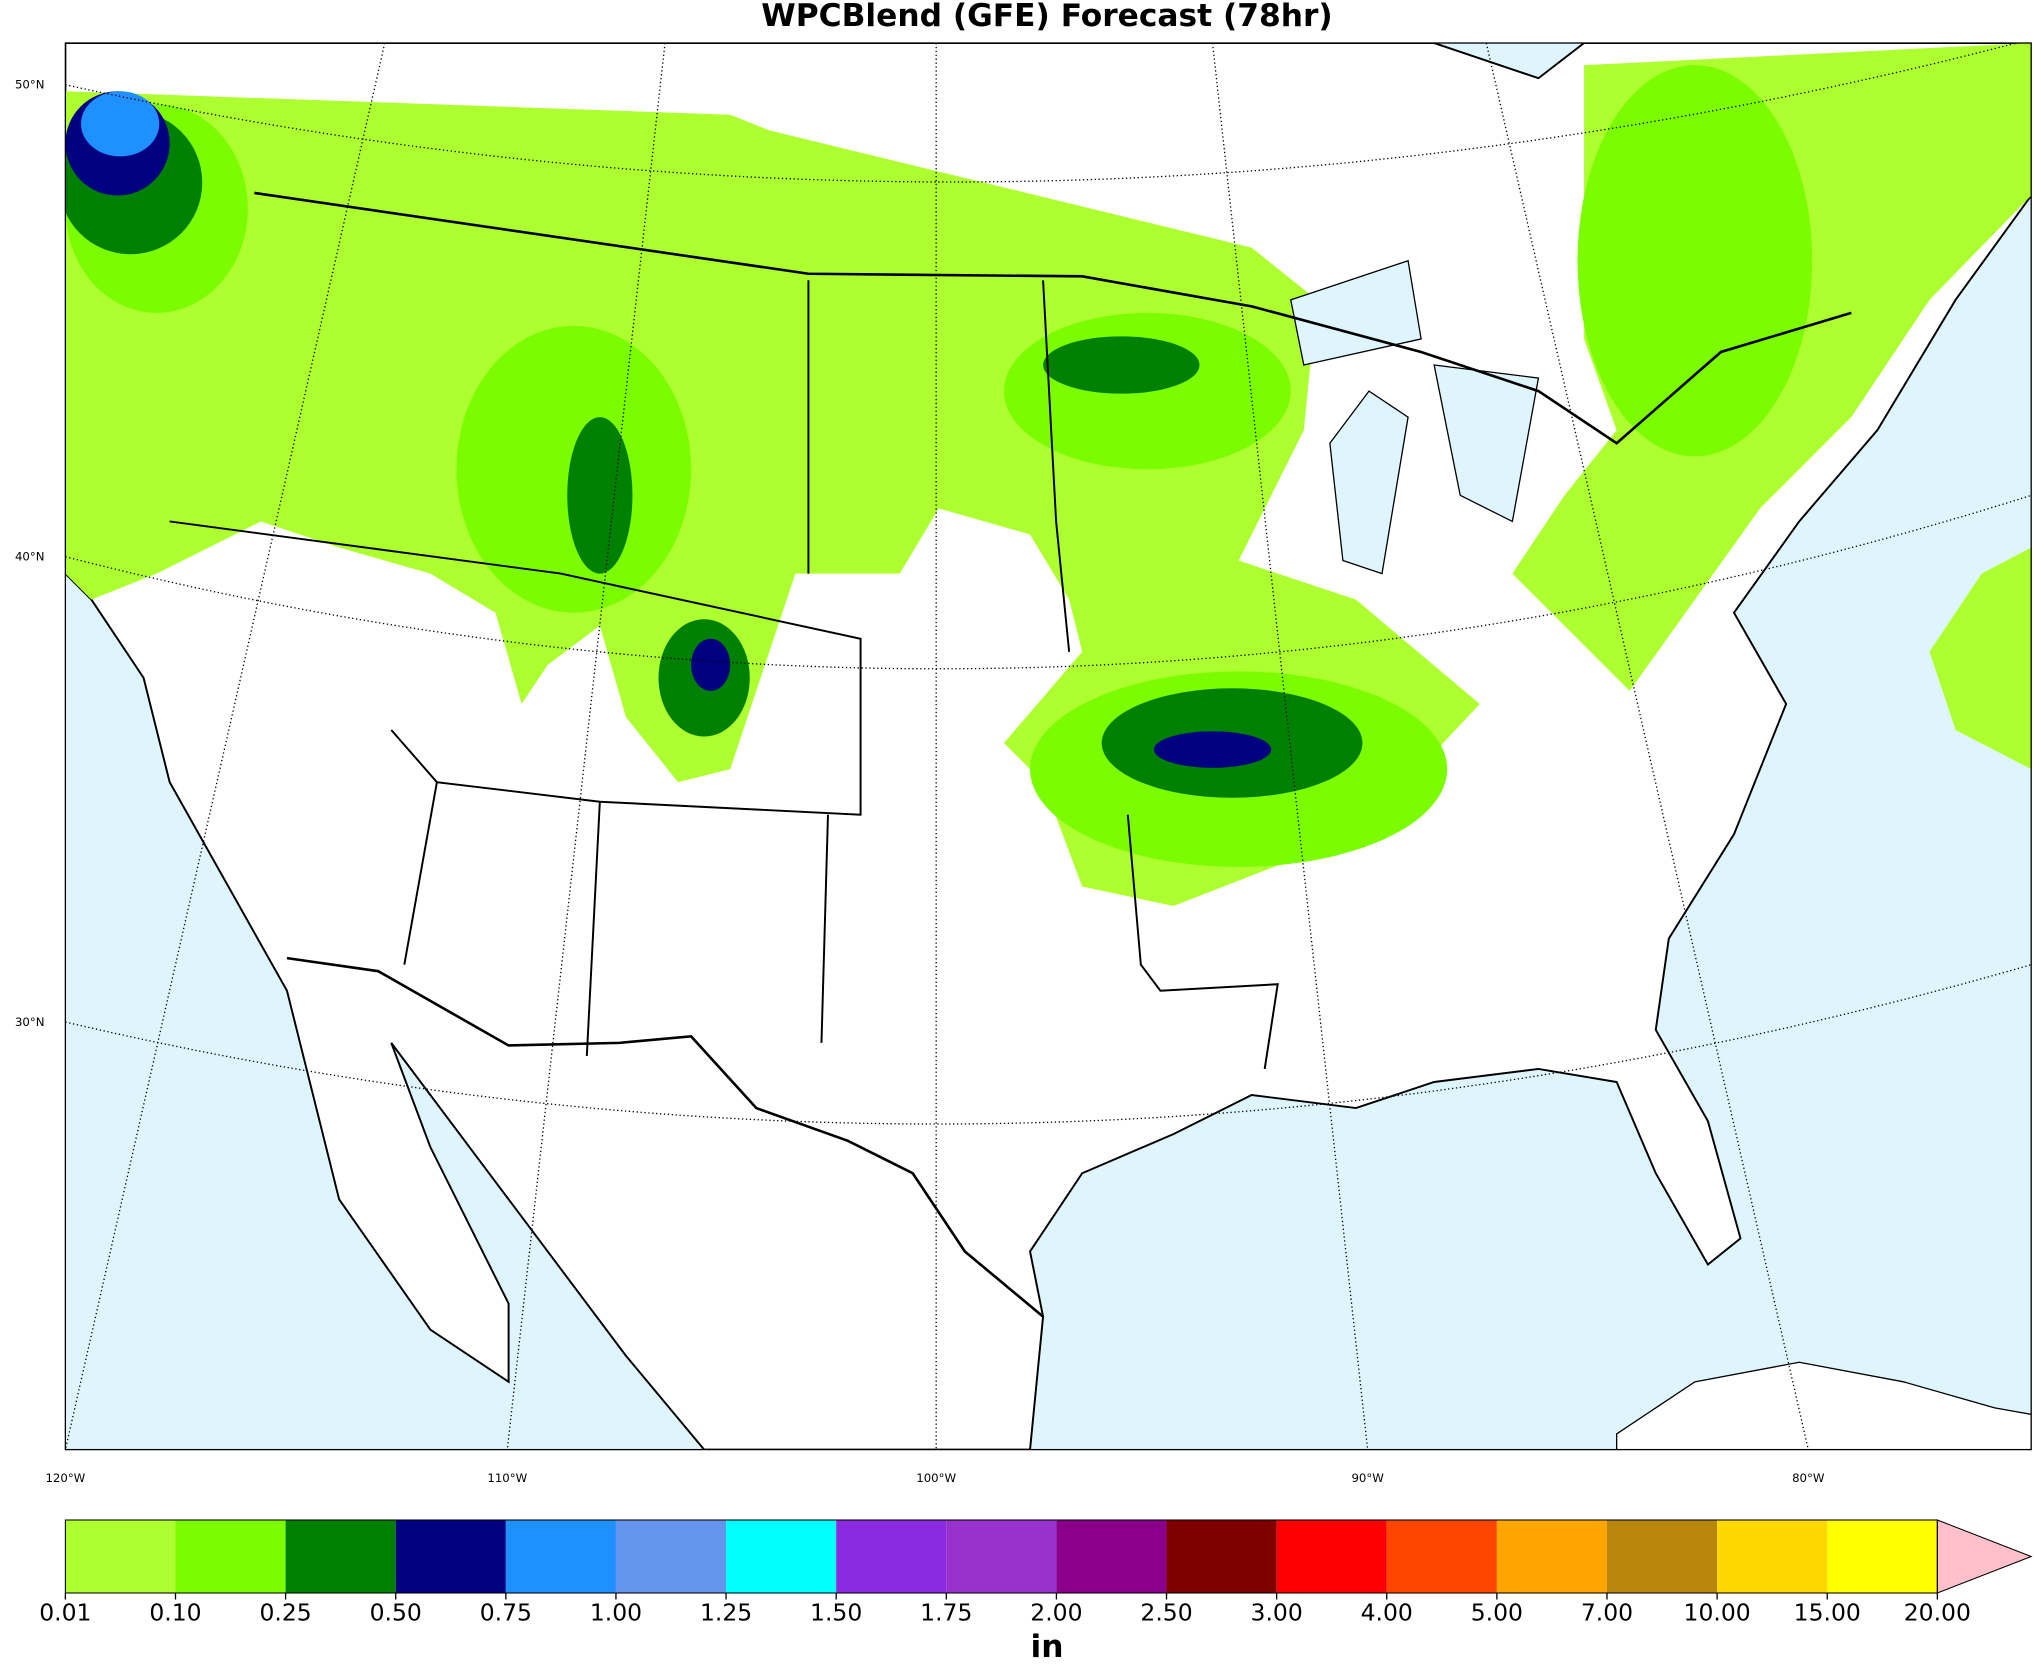  What do you see at coordinates (1717, 1612) in the screenshot?
I see `colorbar-label: 10.00` at bounding box center [1717, 1612].